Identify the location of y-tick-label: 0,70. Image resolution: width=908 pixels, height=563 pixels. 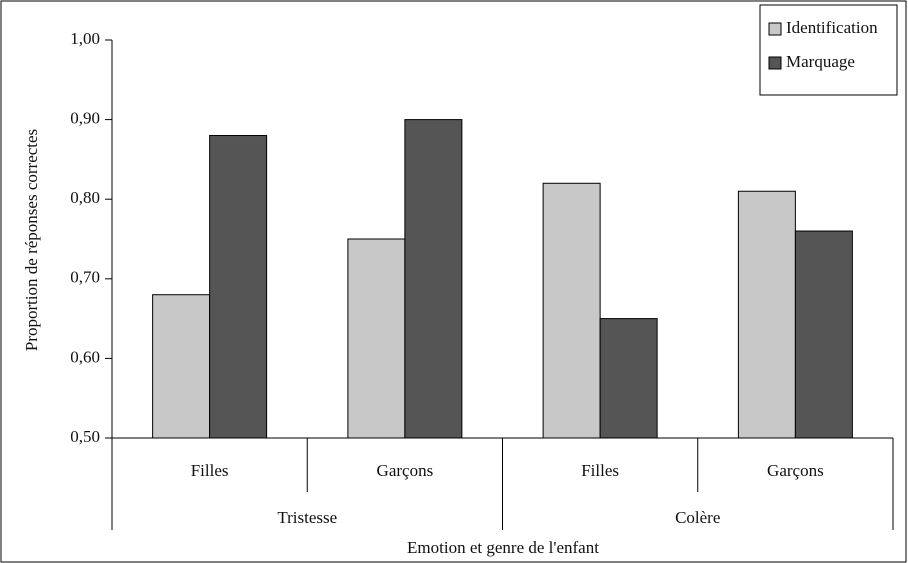
(85, 277).